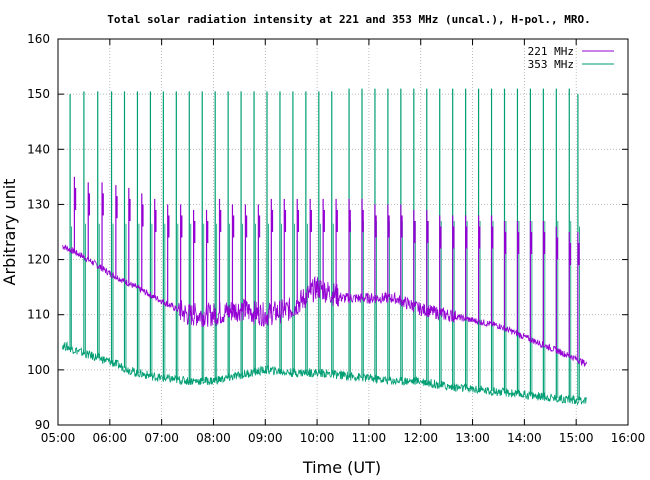  I want to click on y-tick-label: 120, so click(38, 260).